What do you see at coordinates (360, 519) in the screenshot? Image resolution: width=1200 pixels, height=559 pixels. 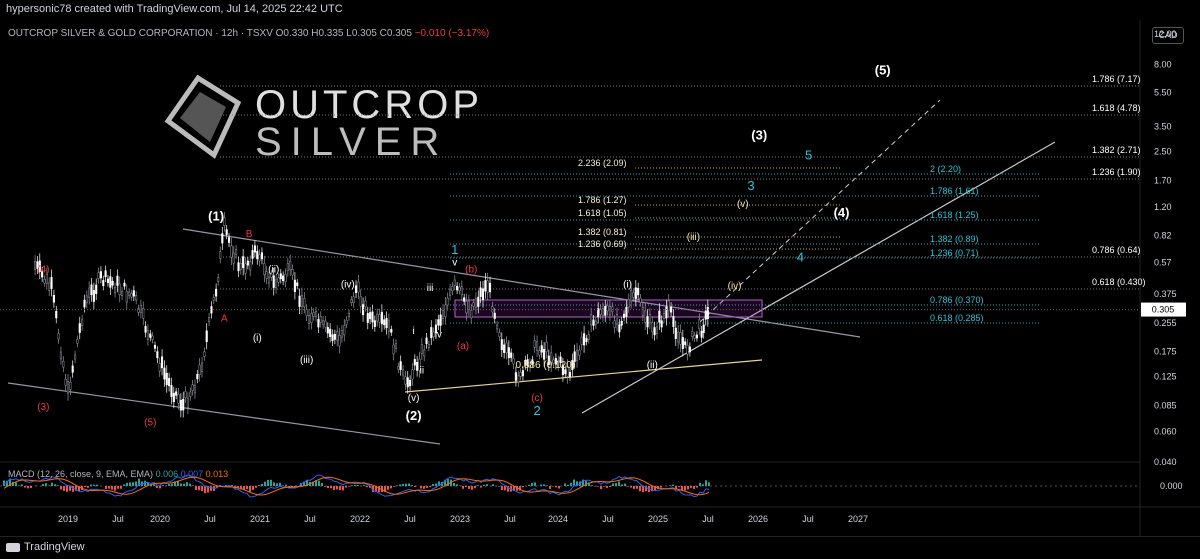 I see `x-tick-label: 2022` at bounding box center [360, 519].